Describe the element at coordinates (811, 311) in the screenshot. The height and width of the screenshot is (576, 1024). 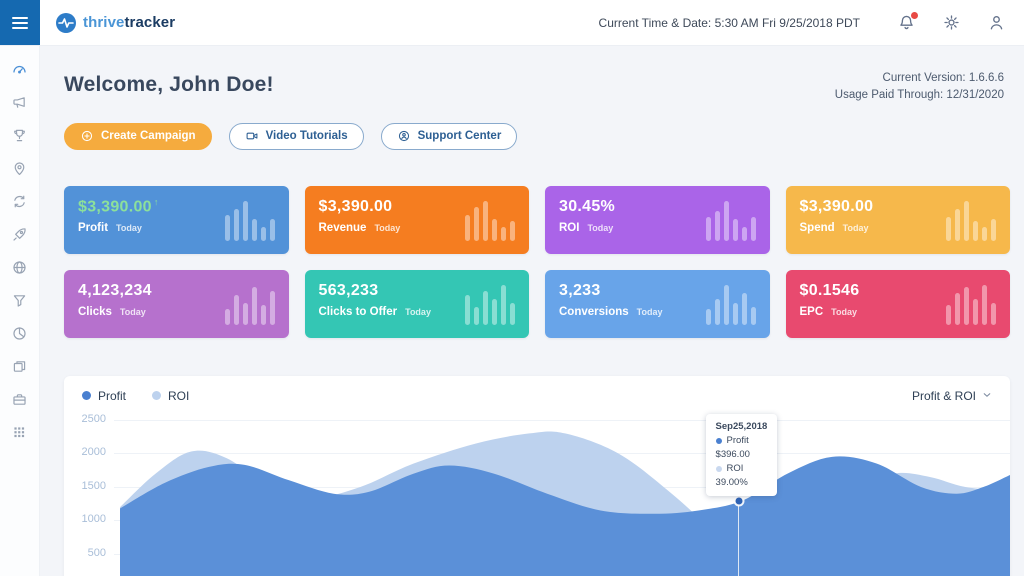
I see `stat-label: EPC` at that location.